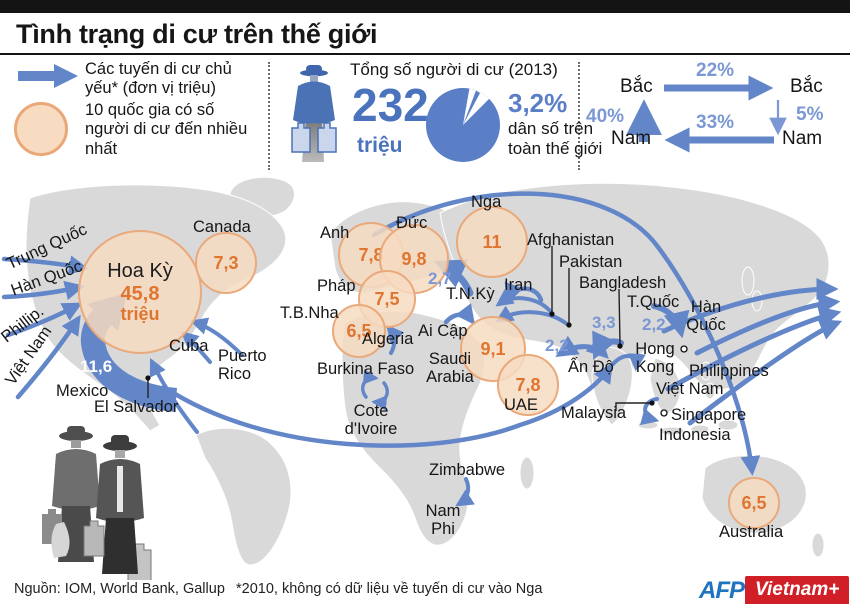  What do you see at coordinates (189, 346) in the screenshot?
I see `map-label: Cuba` at bounding box center [189, 346].